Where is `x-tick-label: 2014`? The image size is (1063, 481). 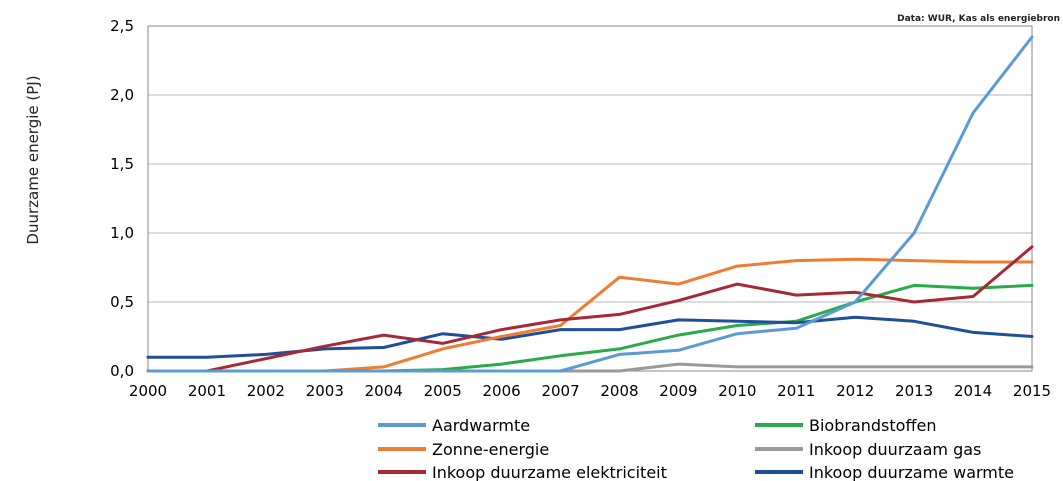 x-tick-label: 2014 is located at coordinates (973, 391).